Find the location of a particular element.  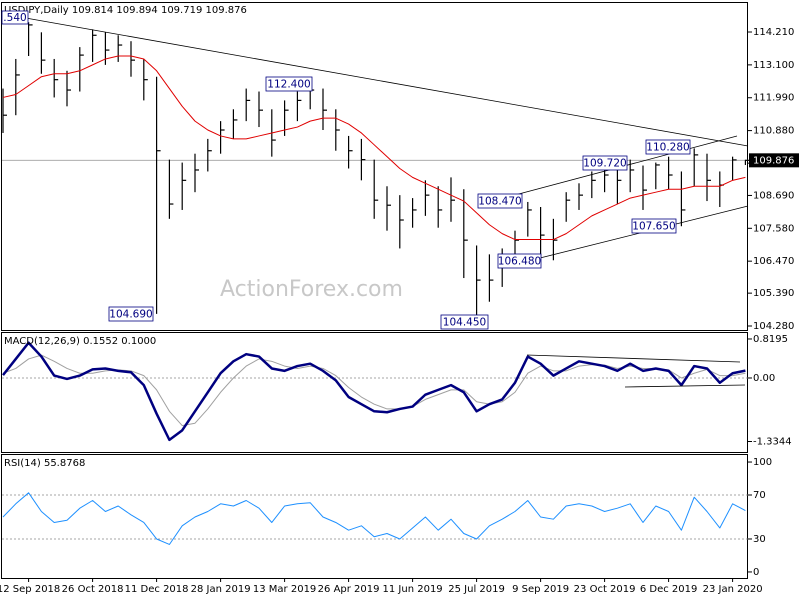

x-tick-label: 12 Sep 2018 is located at coordinates (30, 589).